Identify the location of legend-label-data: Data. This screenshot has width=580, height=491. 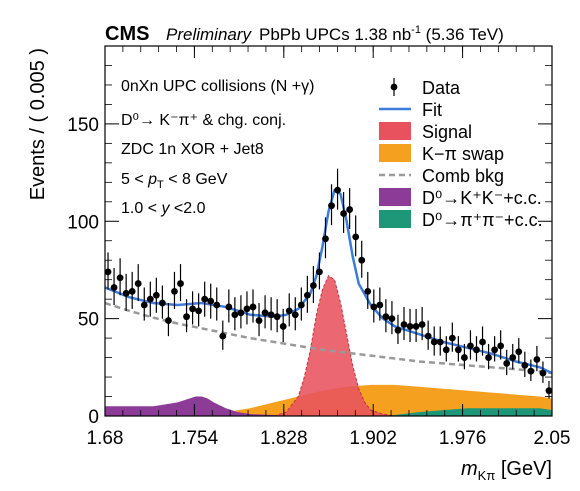
(441, 88).